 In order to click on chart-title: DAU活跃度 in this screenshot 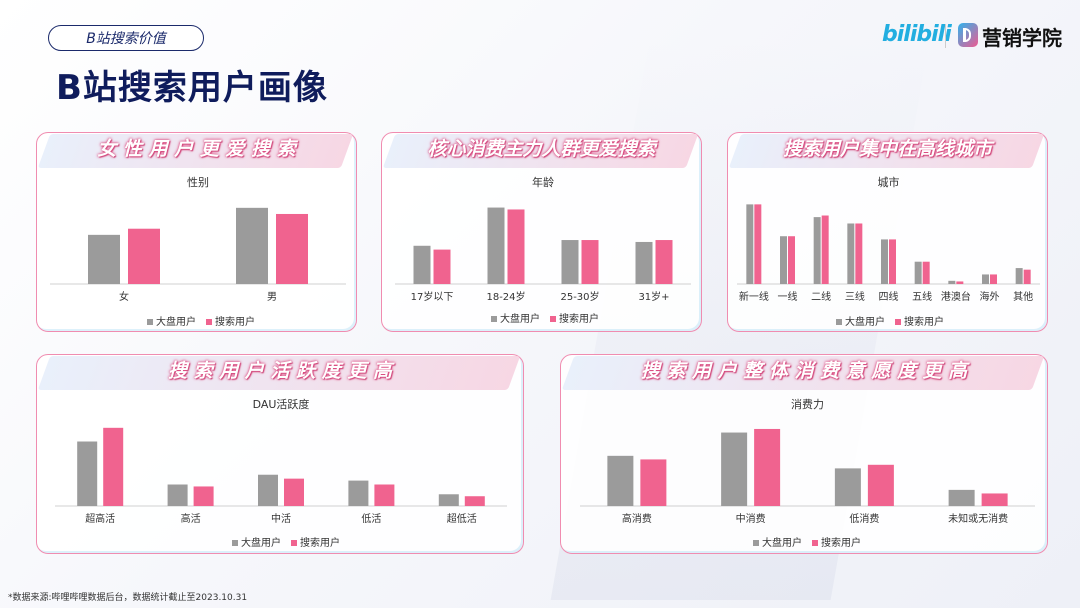, I will do `click(281, 404)`.